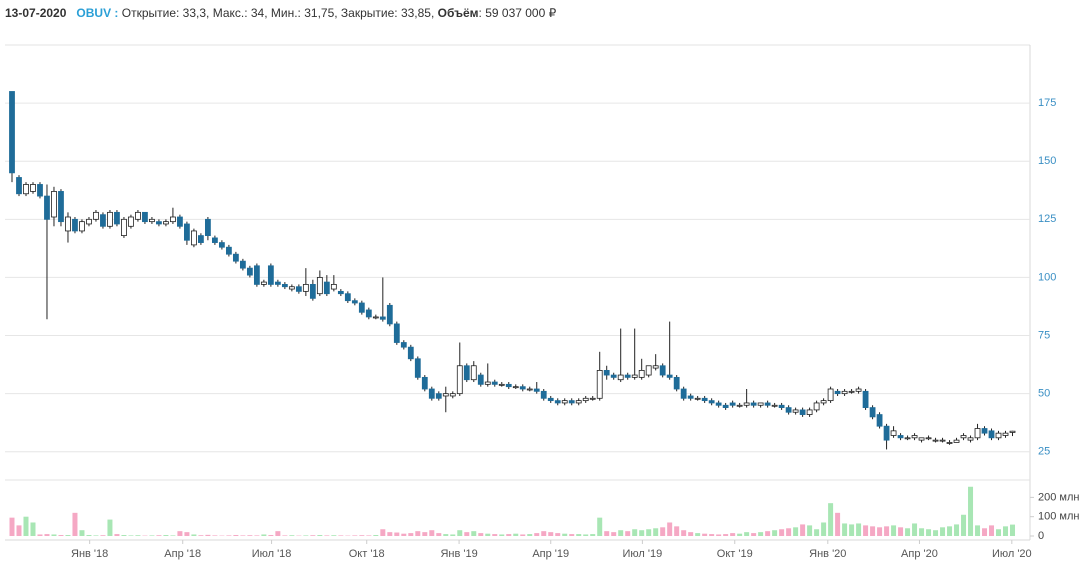  I want to click on x-tick-label: Июл '18, so click(272, 554).